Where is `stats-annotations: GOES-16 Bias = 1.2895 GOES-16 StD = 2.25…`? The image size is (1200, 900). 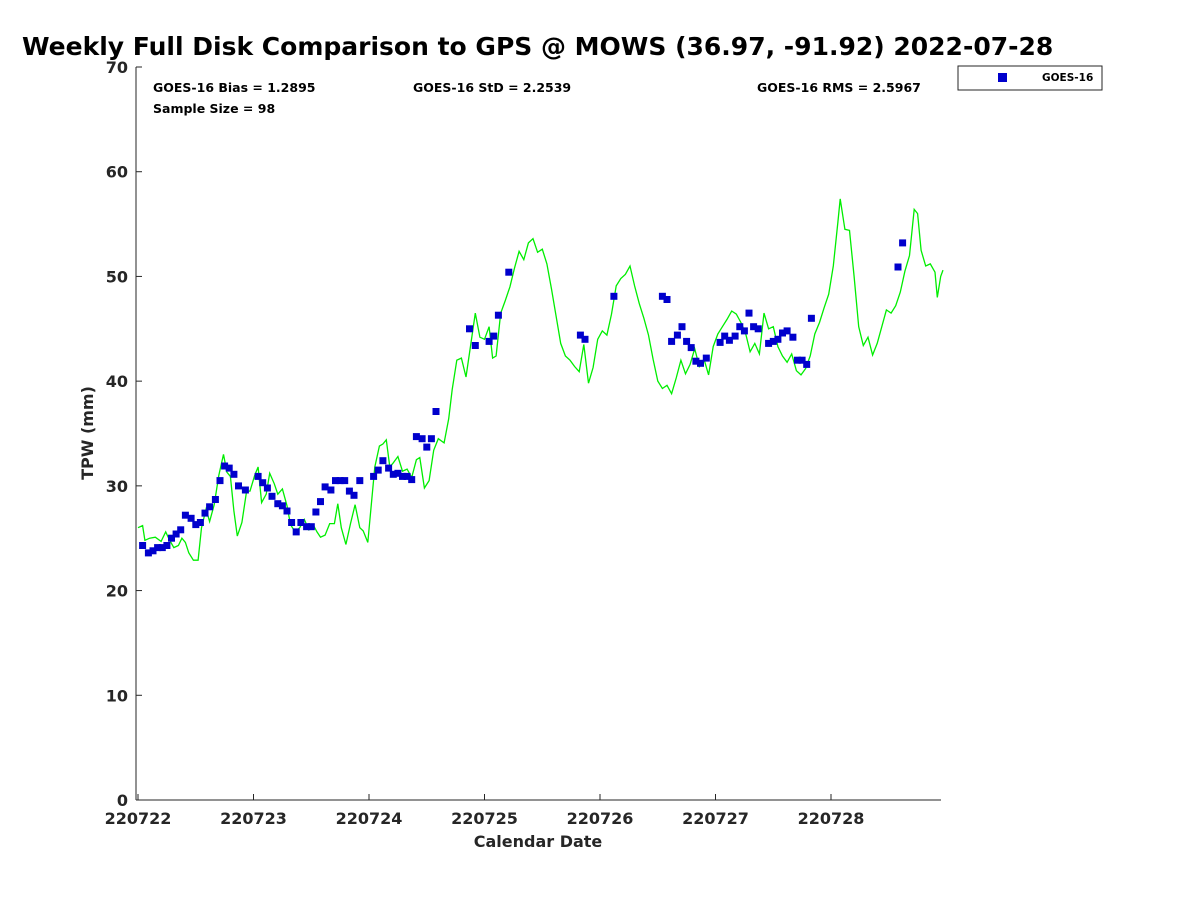
stats-annotations: GOES-16 Bias = 1.2895 GOES-16 StD = 2.25… is located at coordinates (537, 98).